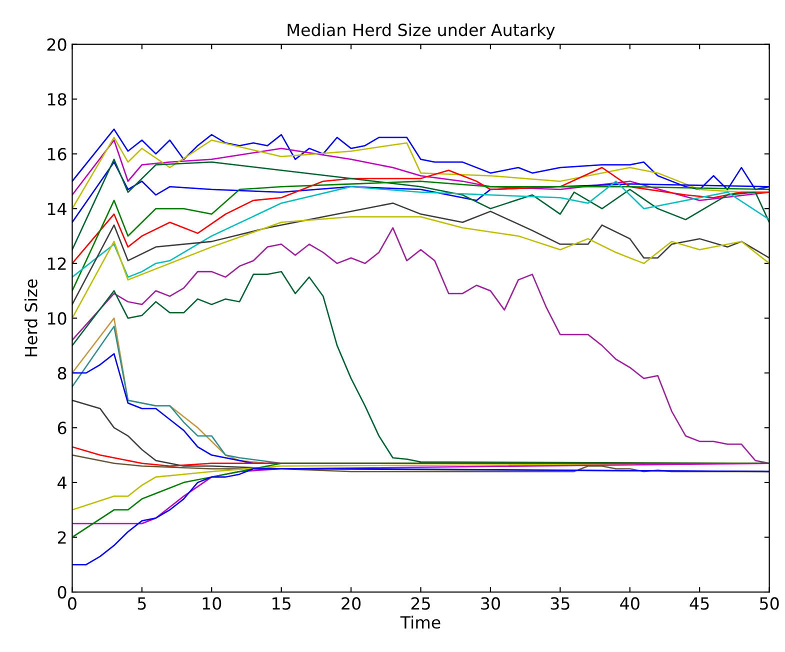  I want to click on y-tick-label: 14, so click(57, 208).